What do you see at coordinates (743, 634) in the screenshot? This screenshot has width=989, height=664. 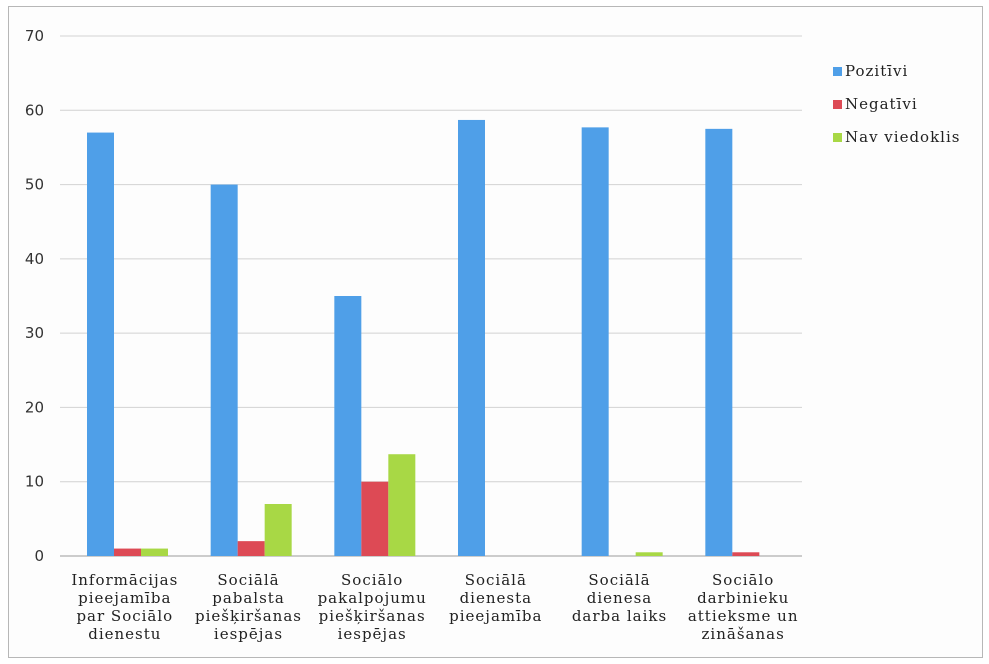 I see `x-category-label-line: zināšanas` at bounding box center [743, 634].